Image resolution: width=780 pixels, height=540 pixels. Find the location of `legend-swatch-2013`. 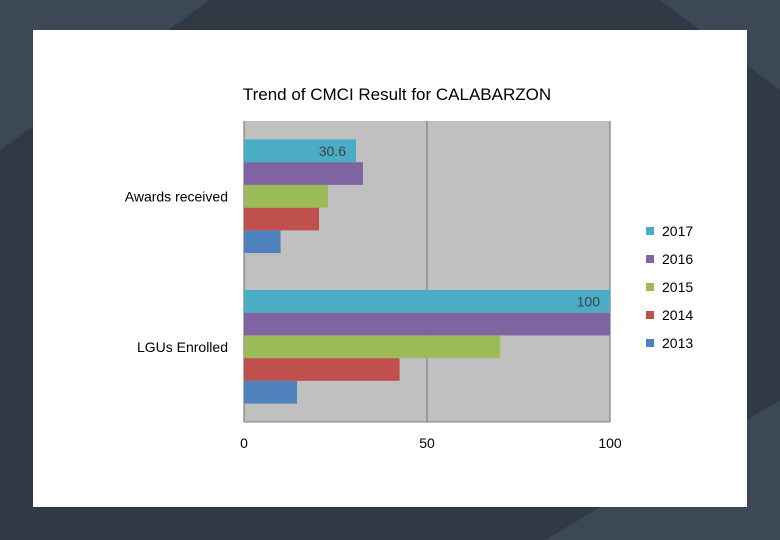

legend-swatch-2013 is located at coordinates (650, 343).